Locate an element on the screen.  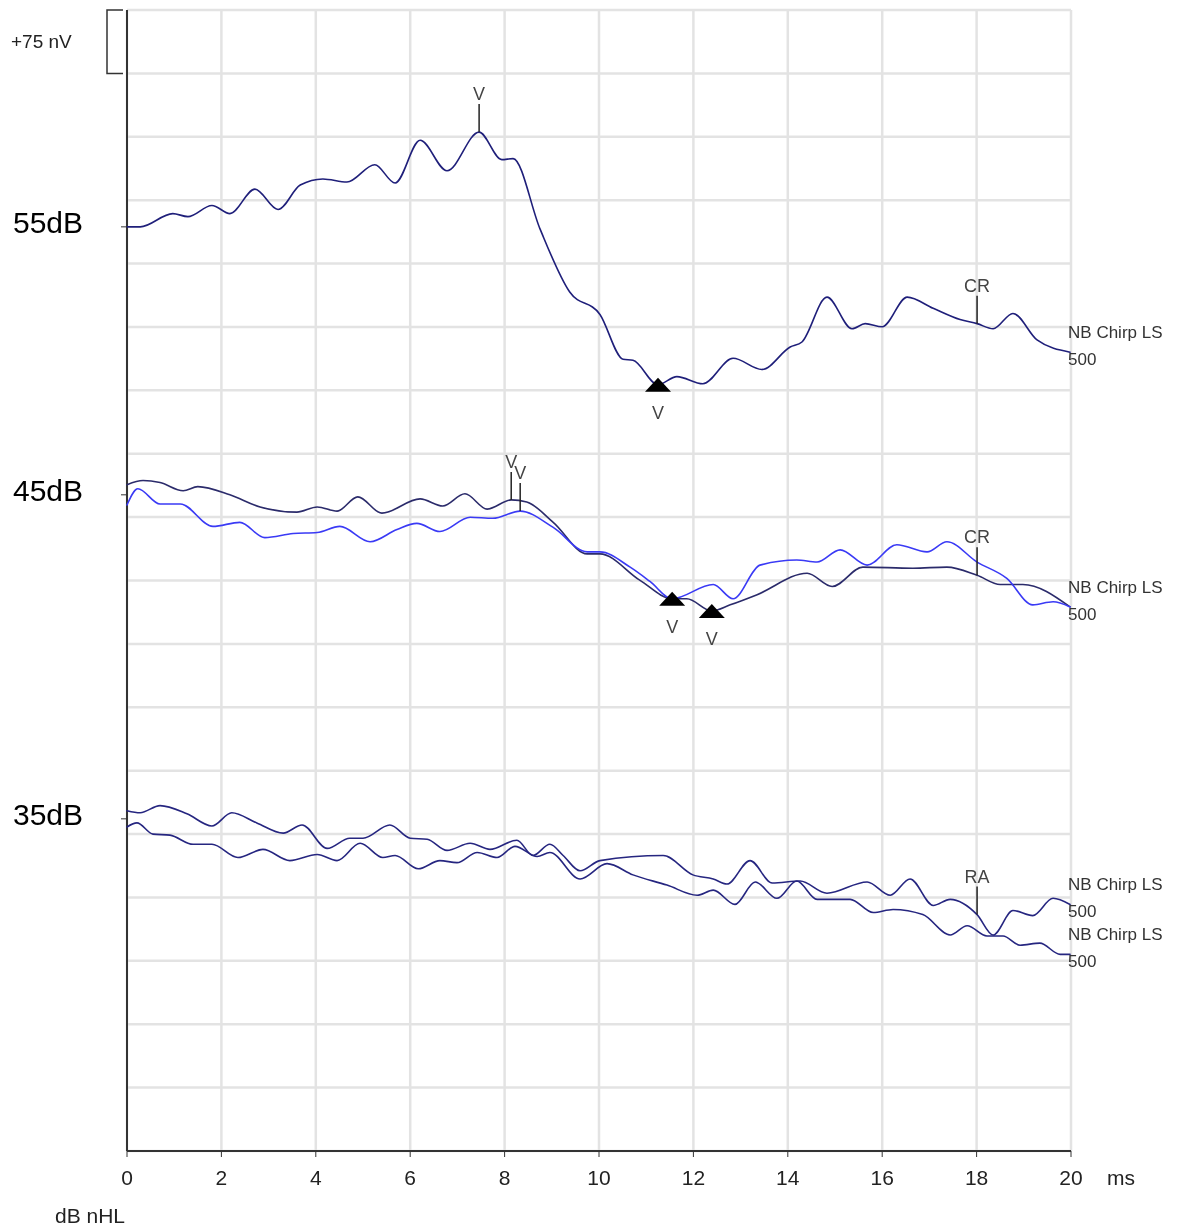
annotation: RA is located at coordinates (977, 876).